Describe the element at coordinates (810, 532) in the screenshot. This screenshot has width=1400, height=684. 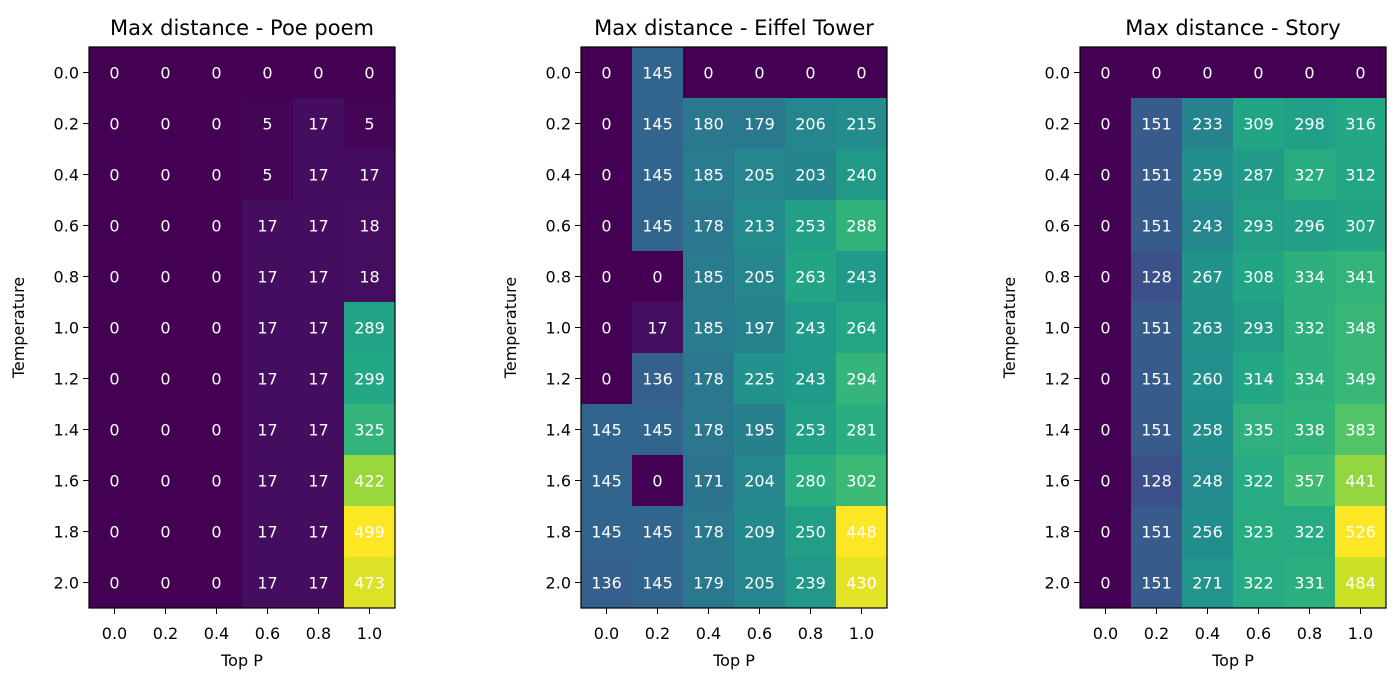
I see `cell-value-label: 250` at that location.